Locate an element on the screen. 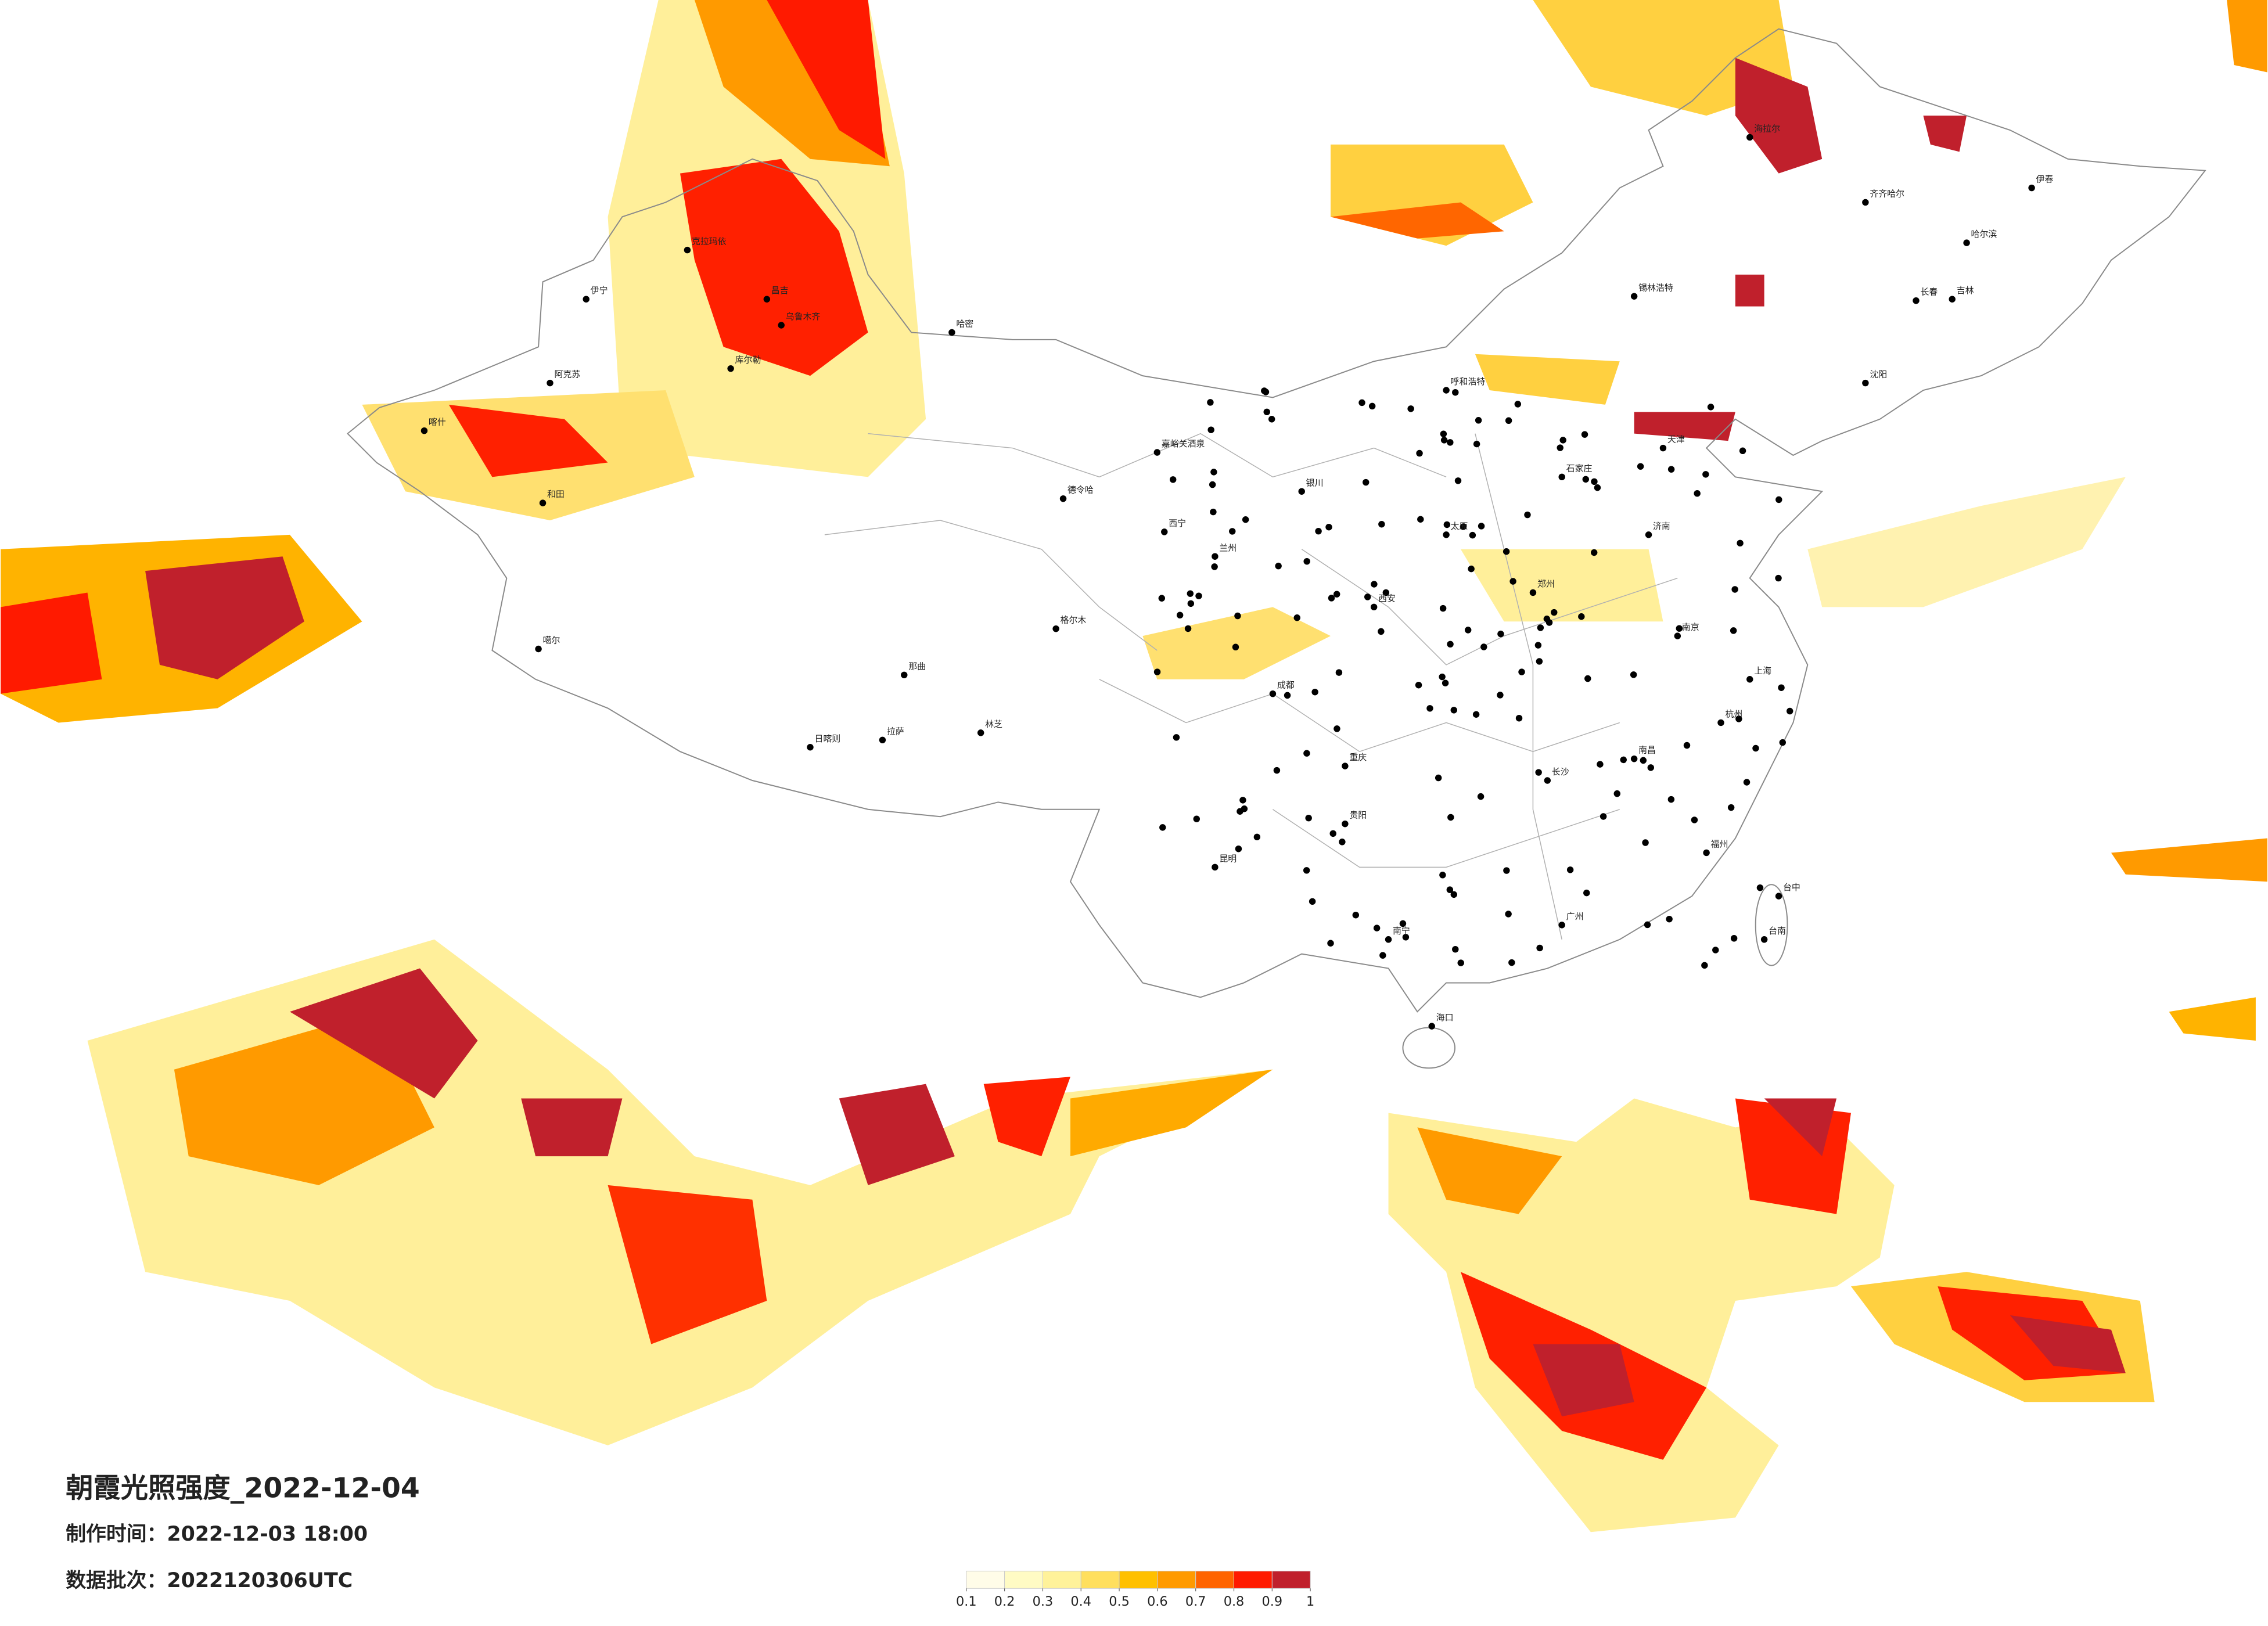  city-label: 吉林 is located at coordinates (1965, 290).